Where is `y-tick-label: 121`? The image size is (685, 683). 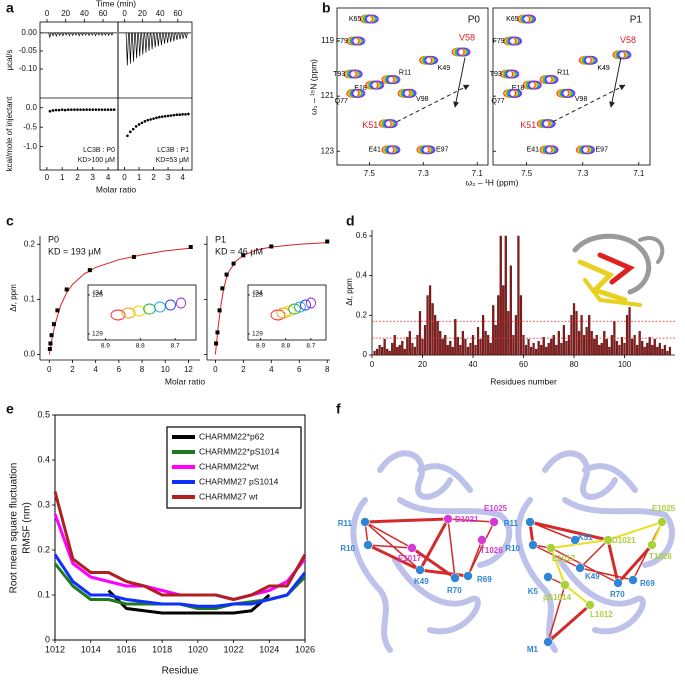 y-tick-label: 121 is located at coordinates (328, 95).